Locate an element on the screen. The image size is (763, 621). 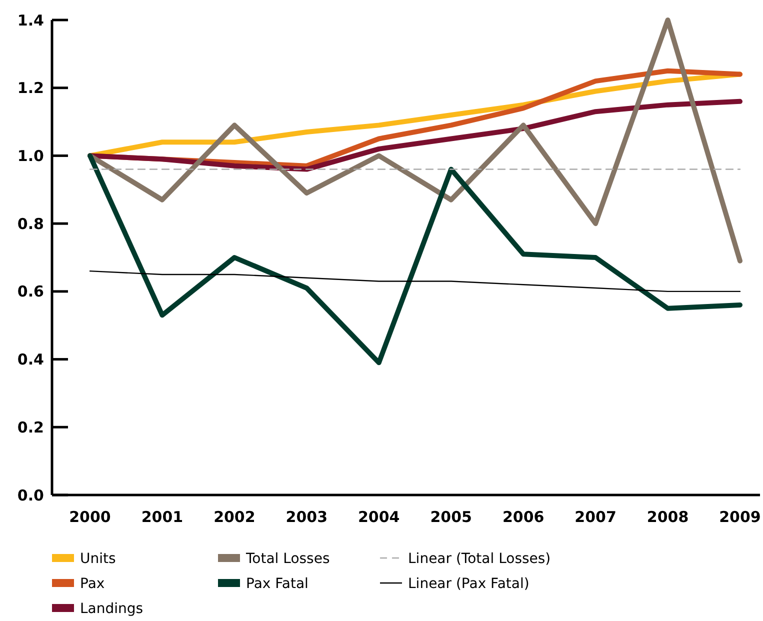
x-tick-label: 2003 is located at coordinates (307, 517).